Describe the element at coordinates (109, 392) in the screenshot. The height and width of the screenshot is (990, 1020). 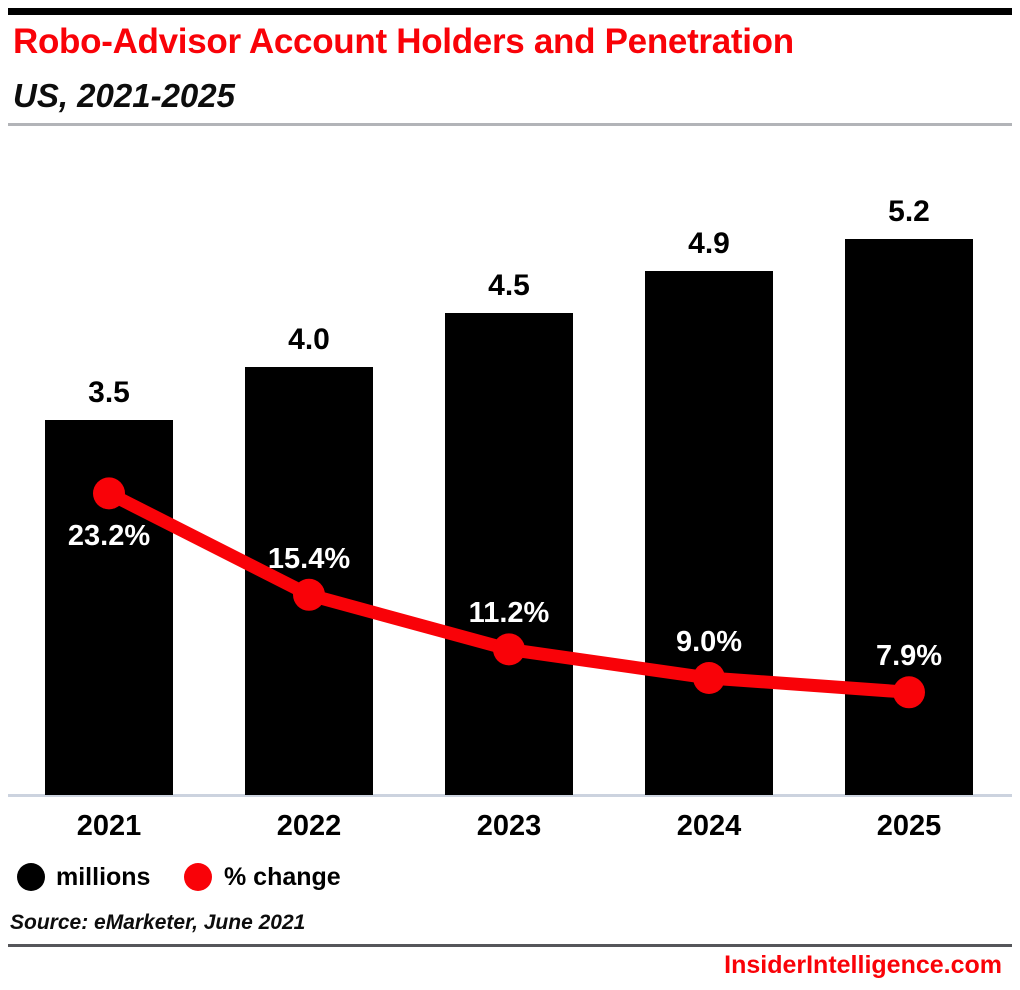
I see `bar-value-label-2021: 3.5` at that location.